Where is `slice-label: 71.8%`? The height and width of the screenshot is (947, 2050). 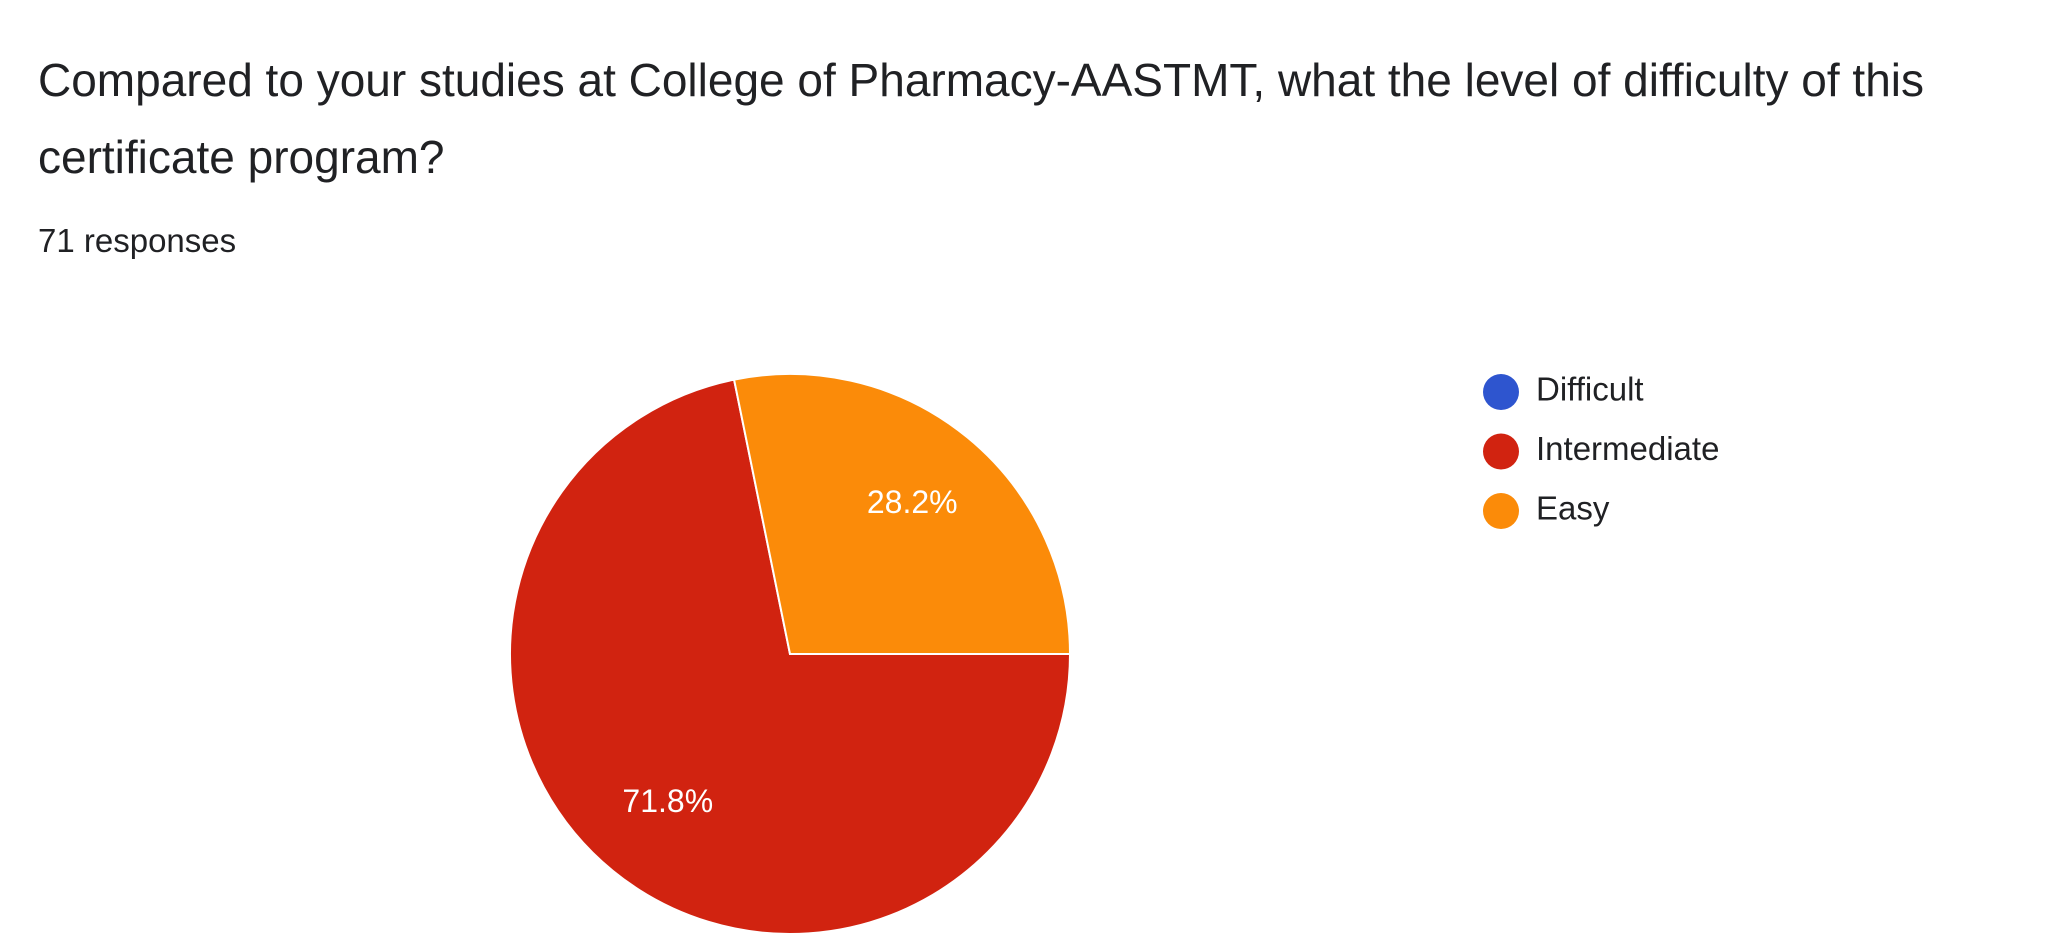
slice-label: 71.8% is located at coordinates (667, 801).